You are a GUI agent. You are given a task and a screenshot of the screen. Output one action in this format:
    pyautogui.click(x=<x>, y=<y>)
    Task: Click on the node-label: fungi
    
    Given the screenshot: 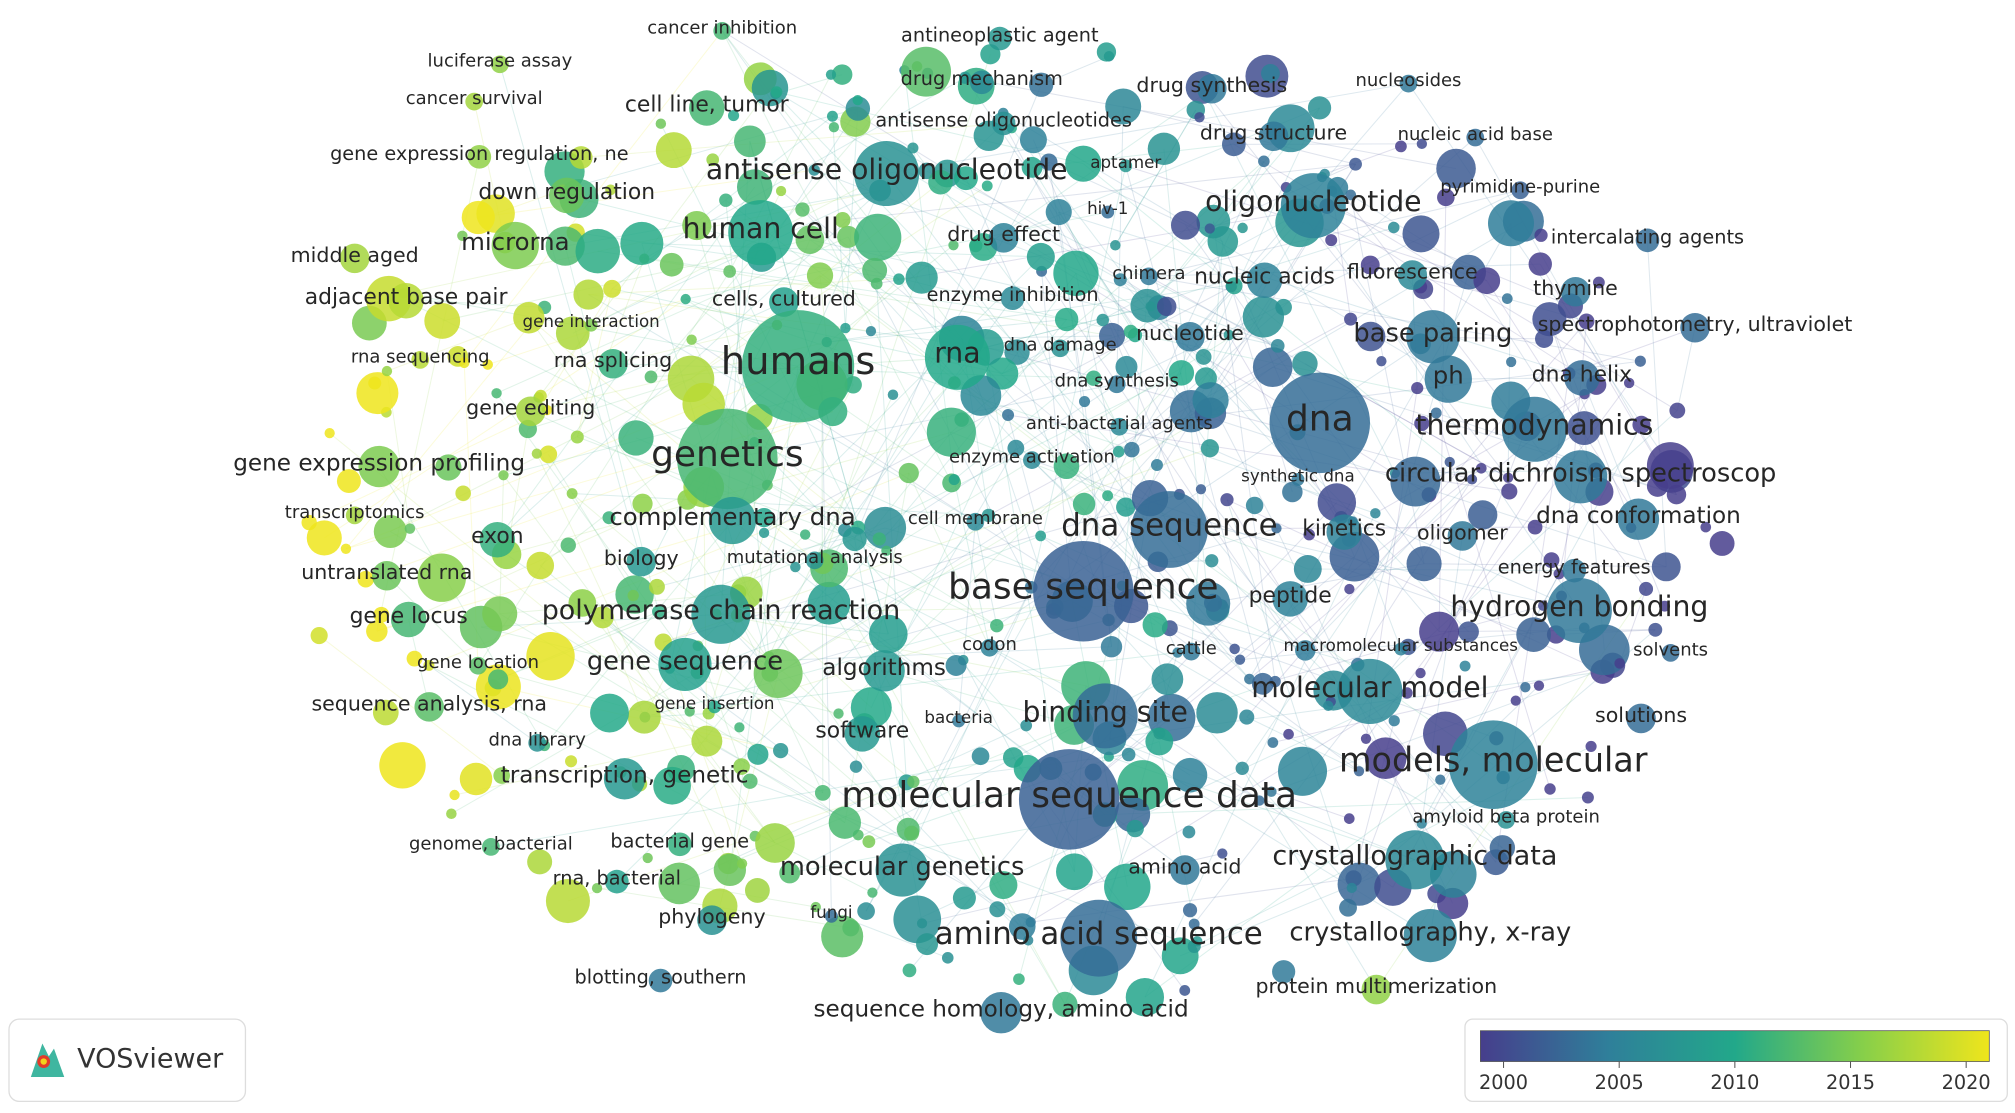 What is the action you would take?
    pyautogui.click(x=831, y=912)
    